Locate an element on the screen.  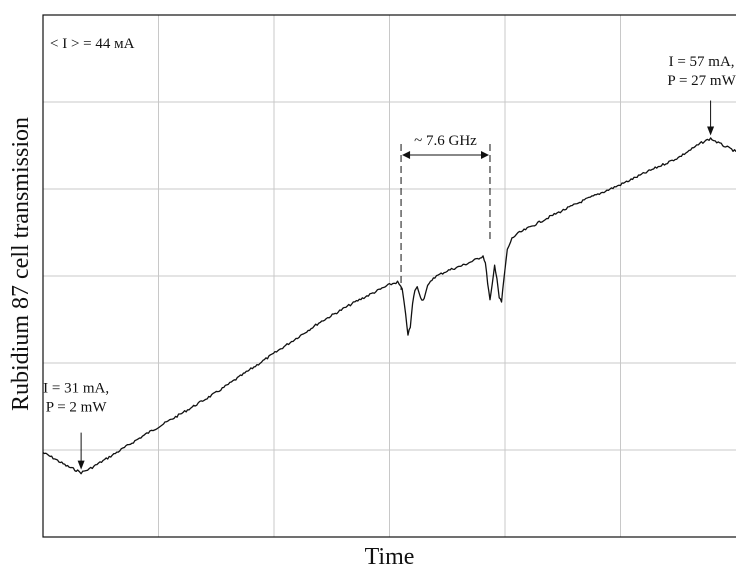
maximum-current-annotation: I = 57 mA, is located at coordinates (702, 62).